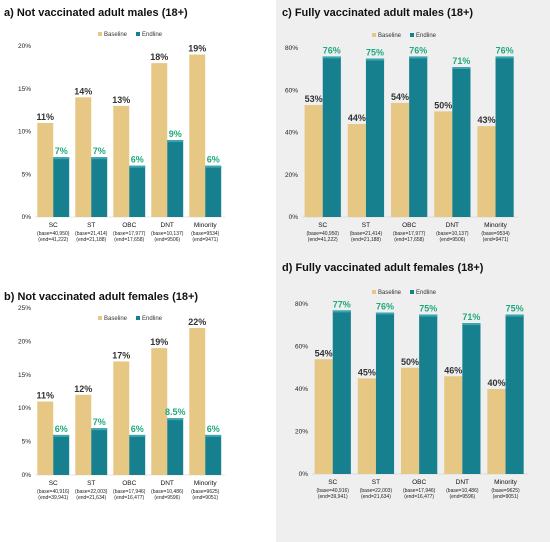  What do you see at coordinates (121, 355) in the screenshot?
I see `data-label-baseline: 17%` at bounding box center [121, 355].